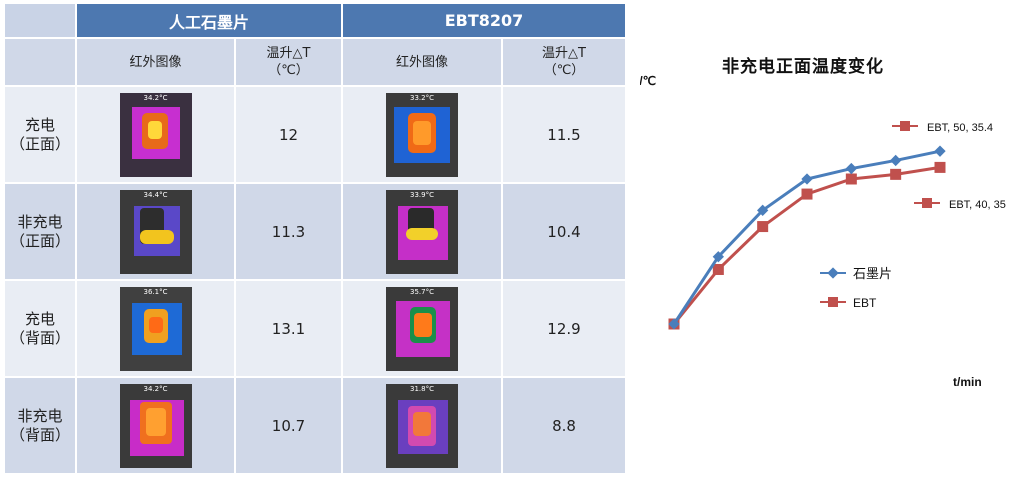 Image resolution: width=1021 pixels, height=491 pixels. Describe the element at coordinates (422, 62) in the screenshot. I see `col-ir-b: 红外图像` at that location.